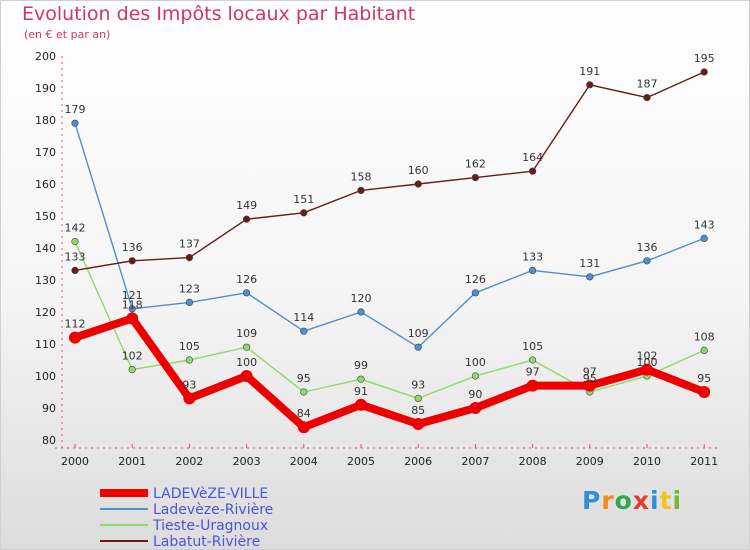  I want to click on y-tick-label: 130, so click(45, 280).